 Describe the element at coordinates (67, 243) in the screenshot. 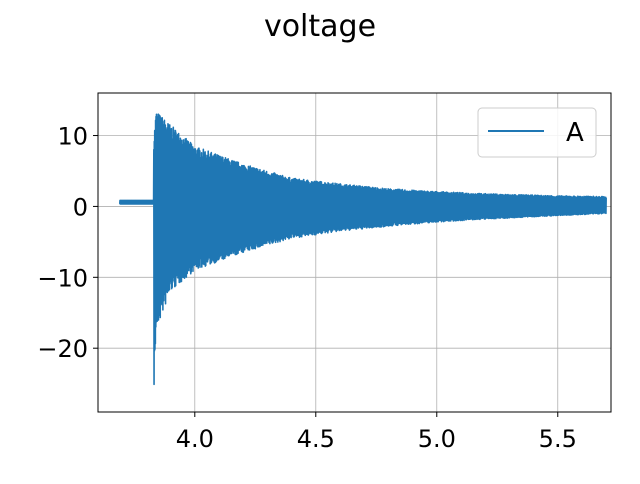

I see `y-axis-ticks: 10 0 −10 −20` at that location.